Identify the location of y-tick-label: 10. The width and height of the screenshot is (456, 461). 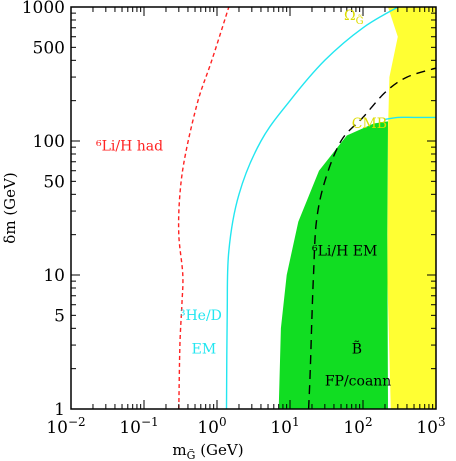
(54, 276).